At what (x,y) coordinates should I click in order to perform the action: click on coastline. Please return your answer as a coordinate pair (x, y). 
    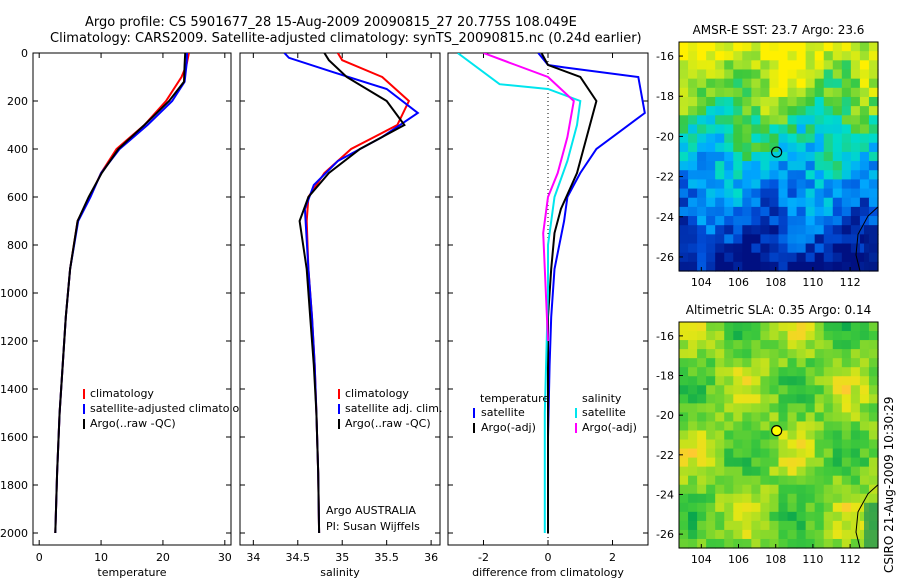
    Looking at the image, I should click on (867, 516).